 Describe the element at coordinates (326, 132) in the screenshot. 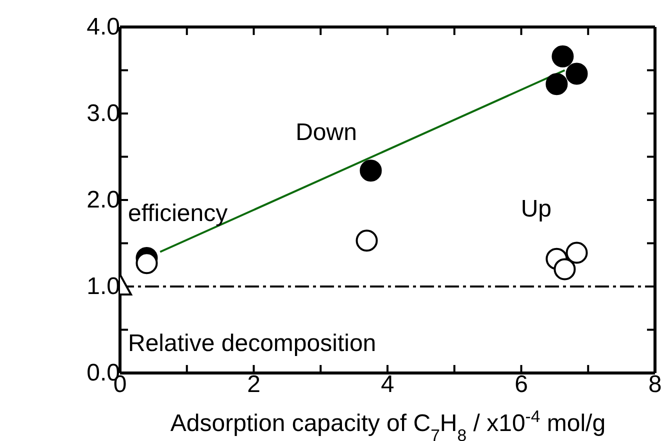

I see `series-label: Down` at that location.